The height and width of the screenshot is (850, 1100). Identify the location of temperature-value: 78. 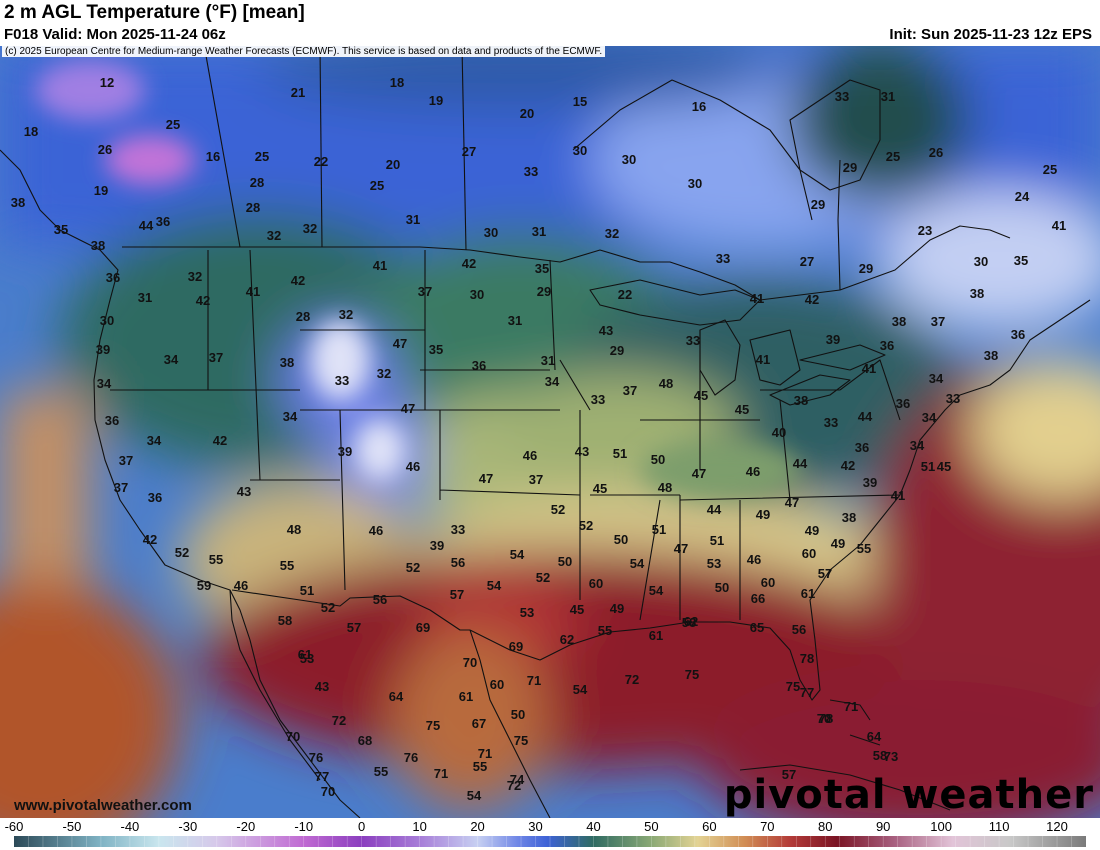
(826, 718).